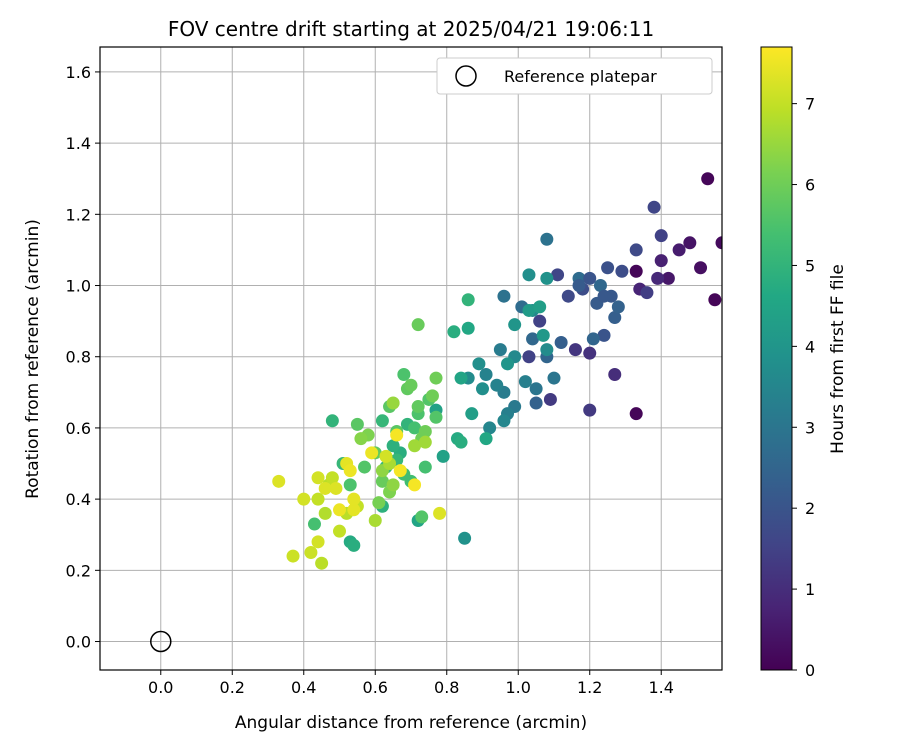 The width and height of the screenshot is (900, 750). I want to click on colorbar: 0 1 2 3 4 5 6 7 Hours from first FF file, so click(804, 363).